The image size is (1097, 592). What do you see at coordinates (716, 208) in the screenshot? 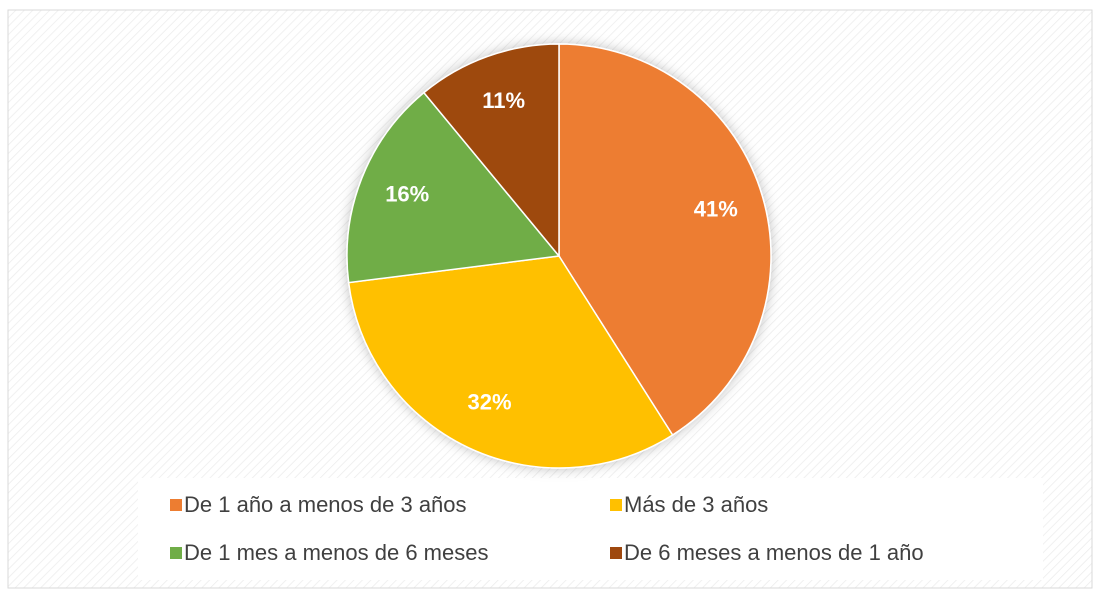
I see `data-label: 41%` at bounding box center [716, 208].